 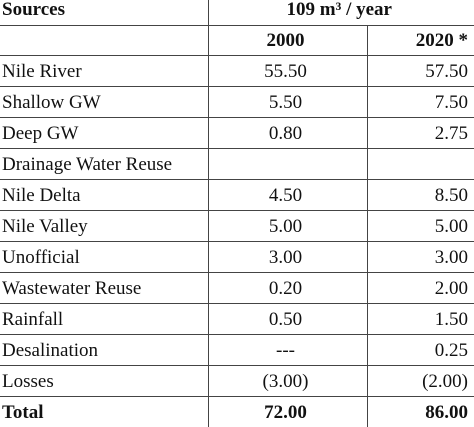 What do you see at coordinates (420, 319) in the screenshot?
I see `table-cell: 1.50` at bounding box center [420, 319].